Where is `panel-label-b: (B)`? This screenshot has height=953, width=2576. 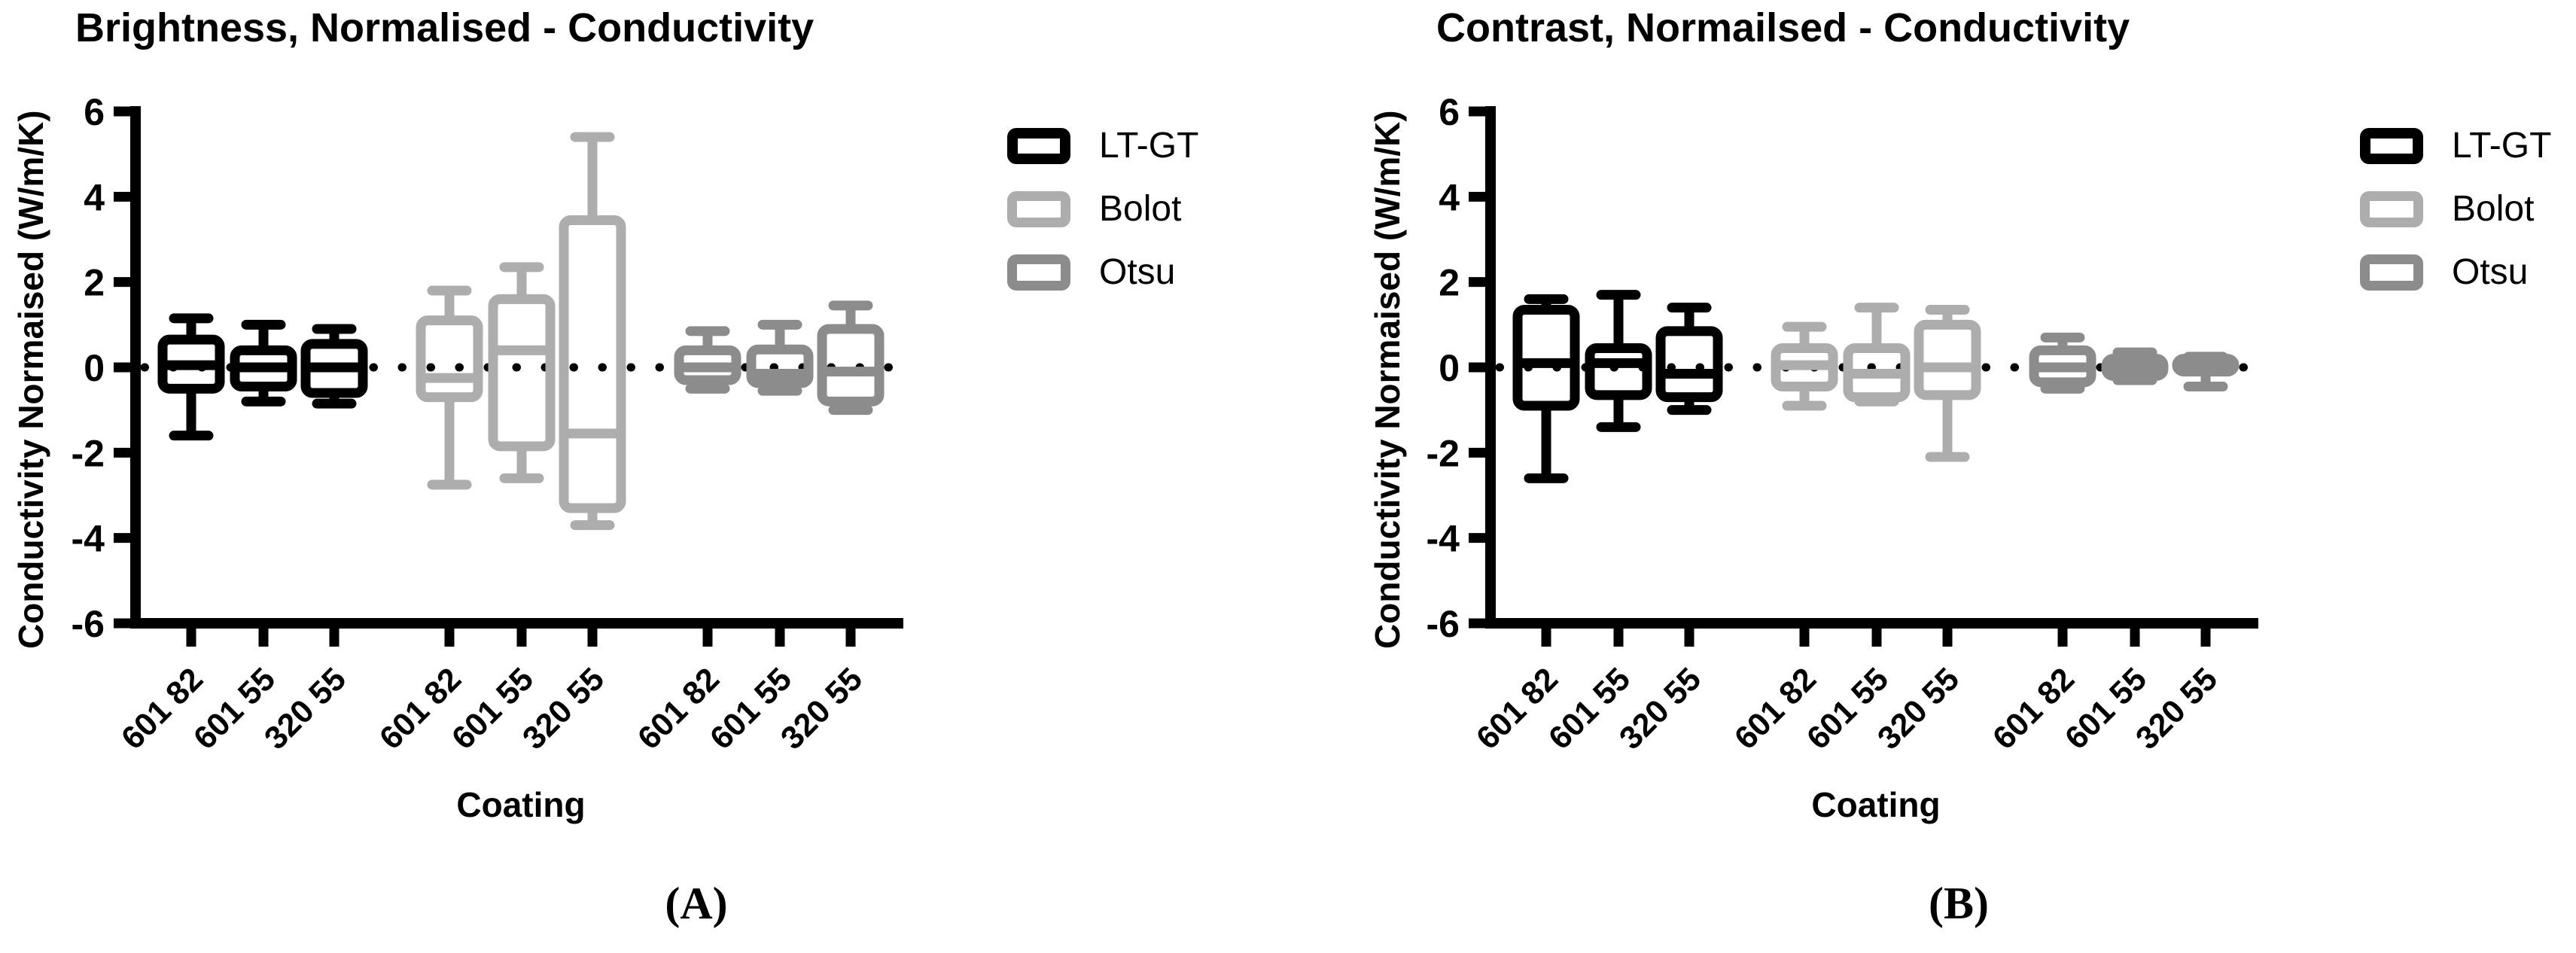
panel-label-b: (B) is located at coordinates (1959, 903).